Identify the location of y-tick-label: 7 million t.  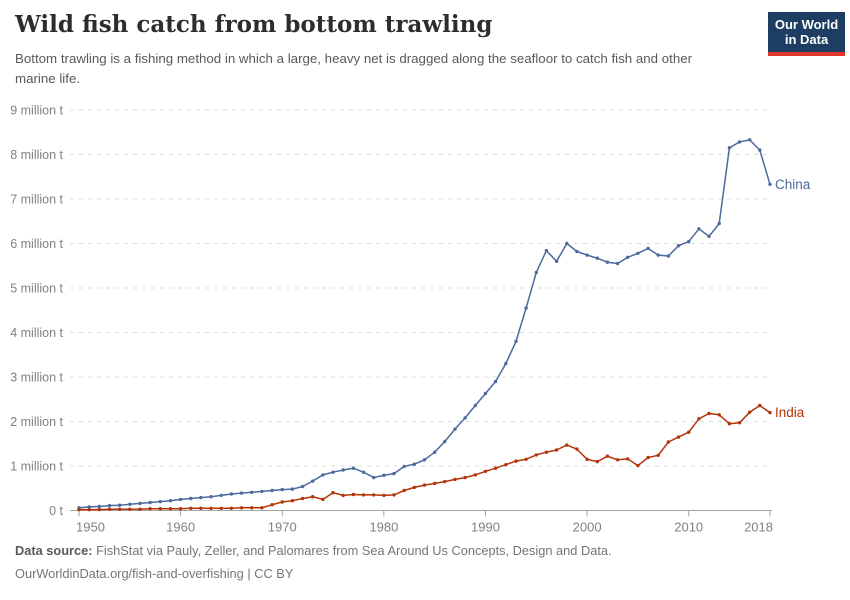
(36, 200).